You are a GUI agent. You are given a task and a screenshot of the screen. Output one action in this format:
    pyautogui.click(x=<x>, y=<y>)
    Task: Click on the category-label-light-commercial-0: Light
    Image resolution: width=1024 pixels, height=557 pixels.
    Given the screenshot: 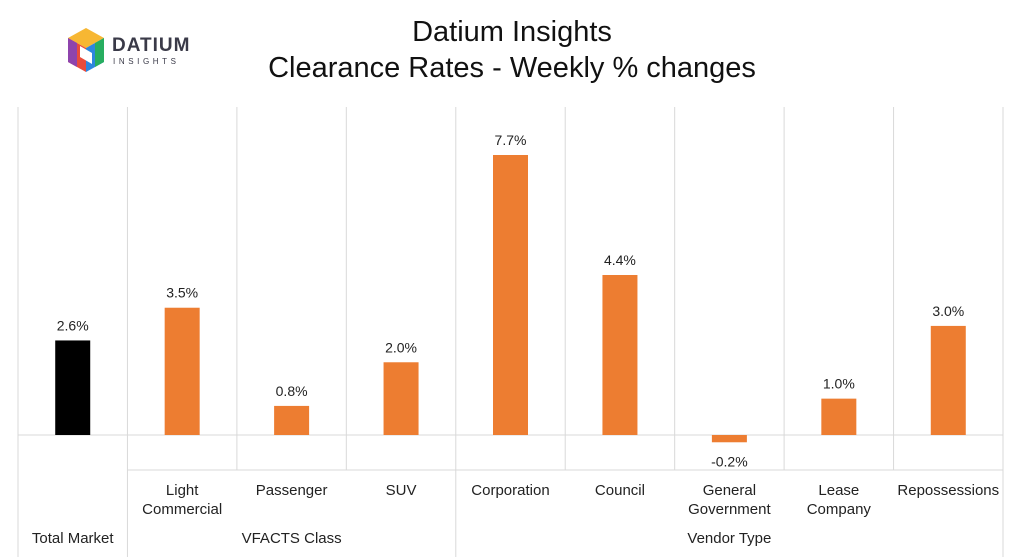 What is the action you would take?
    pyautogui.click(x=182, y=490)
    